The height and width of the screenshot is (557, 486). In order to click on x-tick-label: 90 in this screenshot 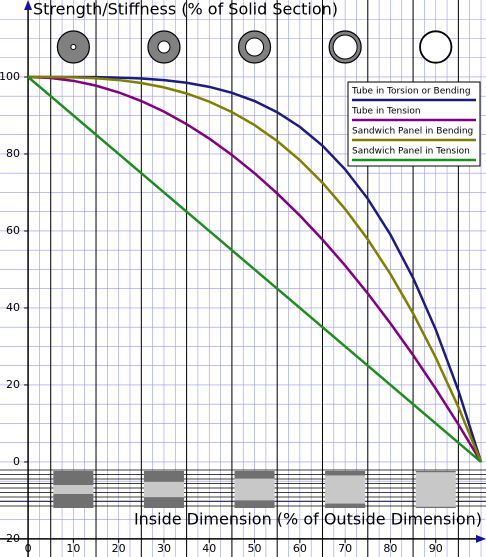, I will do `click(436, 548)`.